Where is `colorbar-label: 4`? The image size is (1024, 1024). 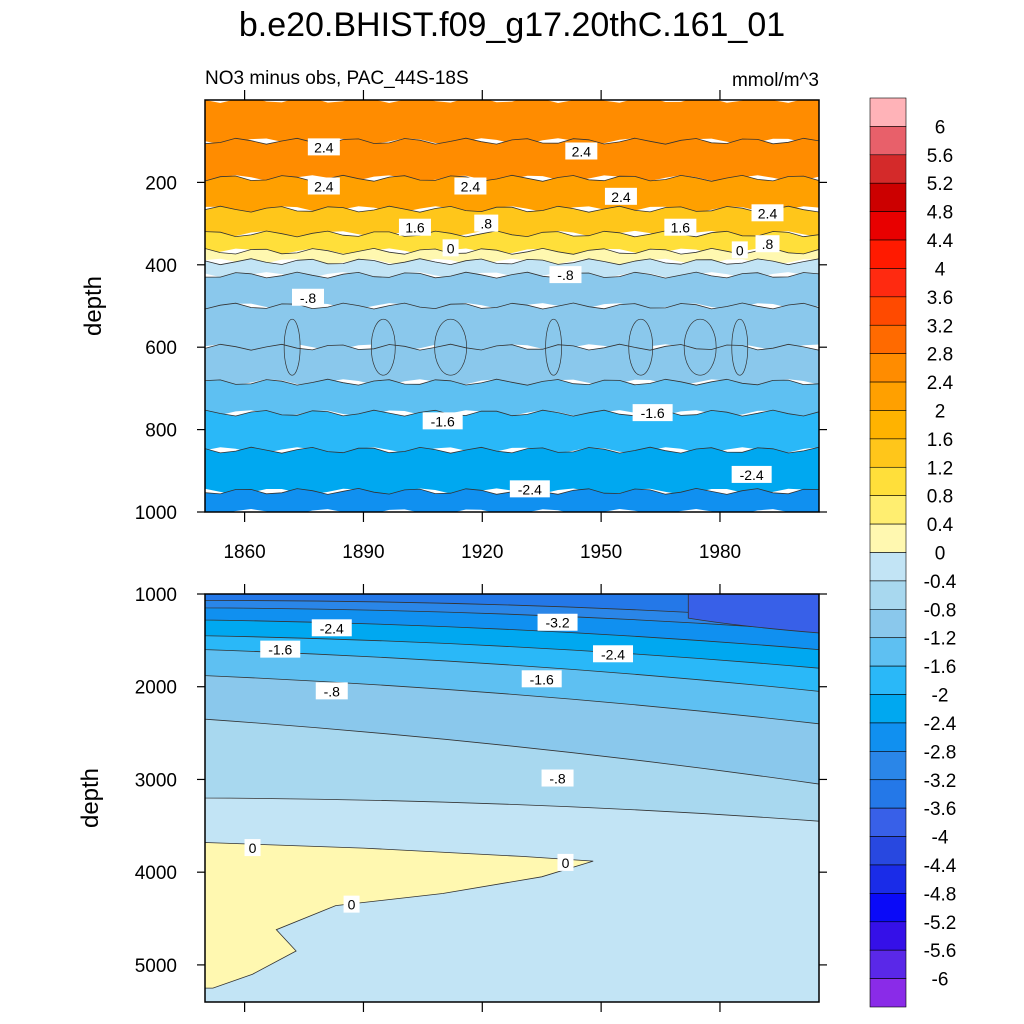 colorbar-label: 4 is located at coordinates (940, 269).